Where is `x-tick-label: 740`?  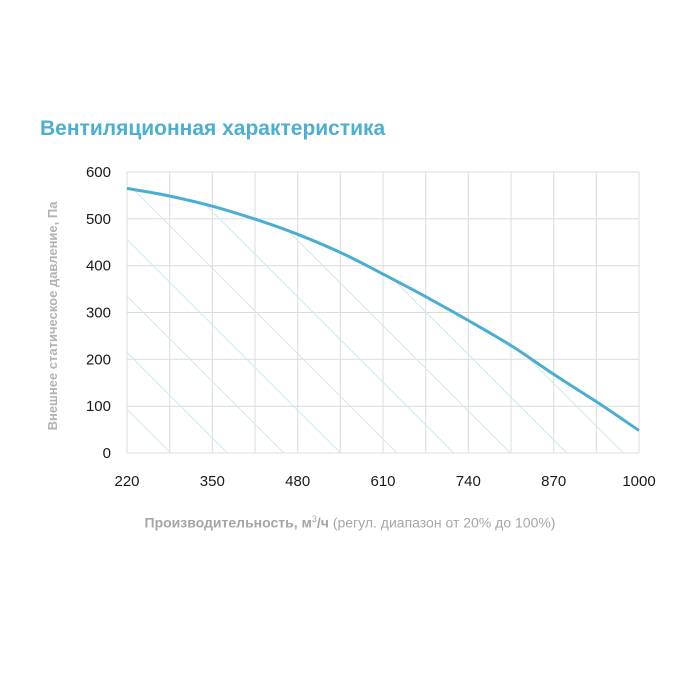 x-tick-label: 740 is located at coordinates (468, 481).